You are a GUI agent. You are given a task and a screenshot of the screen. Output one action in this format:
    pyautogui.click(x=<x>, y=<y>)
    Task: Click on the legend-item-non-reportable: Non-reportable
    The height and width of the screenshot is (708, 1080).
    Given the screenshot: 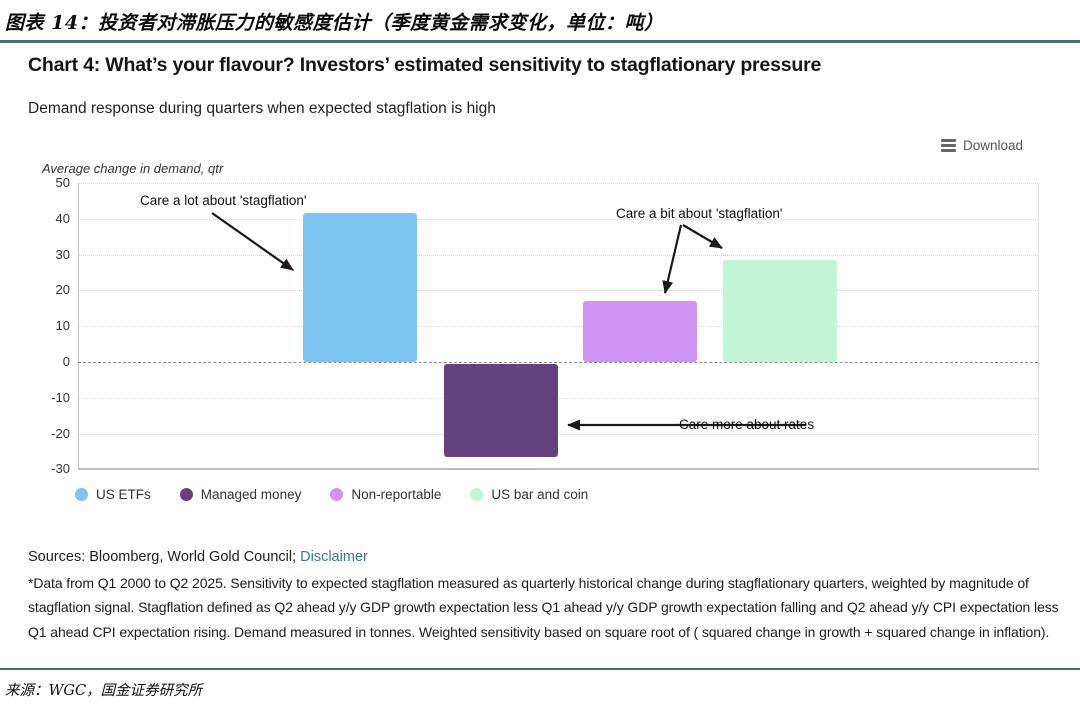 What is the action you would take?
    pyautogui.click(x=385, y=494)
    